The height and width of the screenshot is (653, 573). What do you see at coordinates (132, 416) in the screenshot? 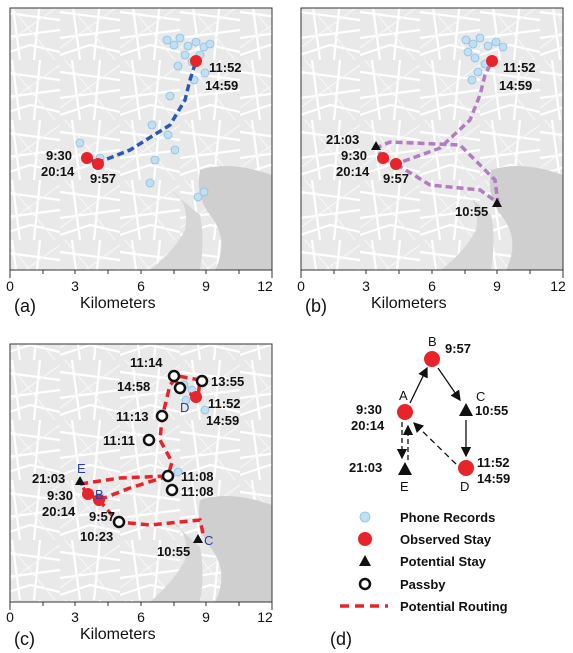
I see `panel-c-label: 11:13` at bounding box center [132, 416].